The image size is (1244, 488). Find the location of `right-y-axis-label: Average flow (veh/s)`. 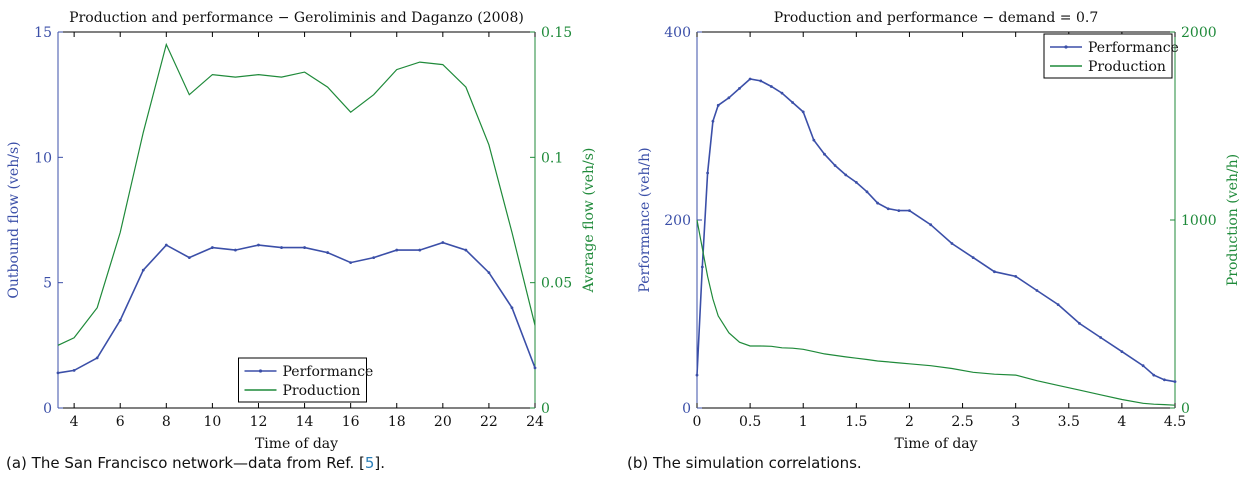

right-y-axis-label: Average flow (veh/s) is located at coordinates (589, 221).